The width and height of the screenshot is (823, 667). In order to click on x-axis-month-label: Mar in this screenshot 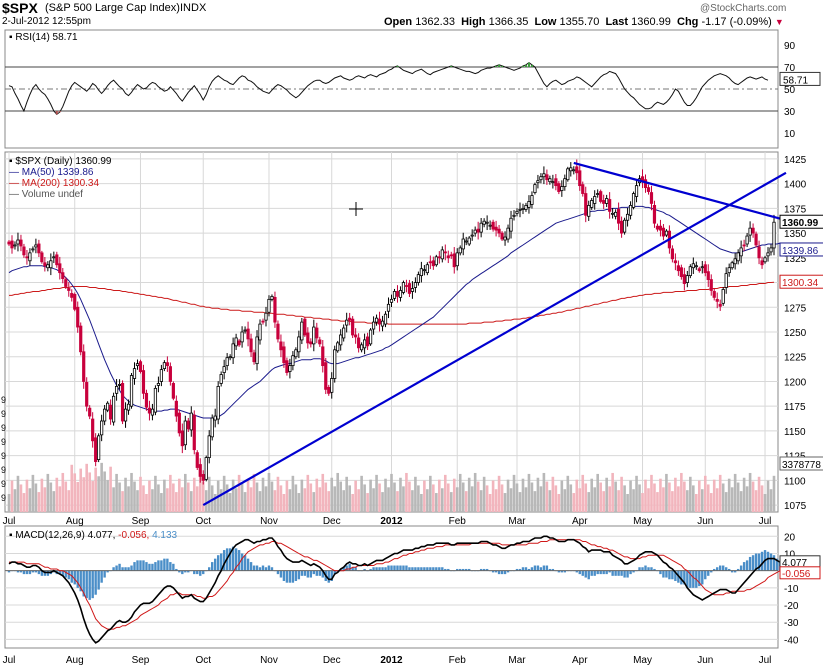, I will do `click(517, 660)`.